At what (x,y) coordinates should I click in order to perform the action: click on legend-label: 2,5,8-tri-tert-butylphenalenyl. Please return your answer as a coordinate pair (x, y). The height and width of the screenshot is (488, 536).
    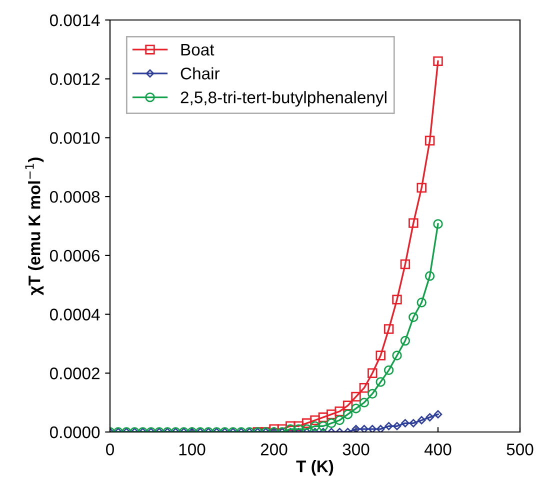
    Looking at the image, I should click on (283, 99).